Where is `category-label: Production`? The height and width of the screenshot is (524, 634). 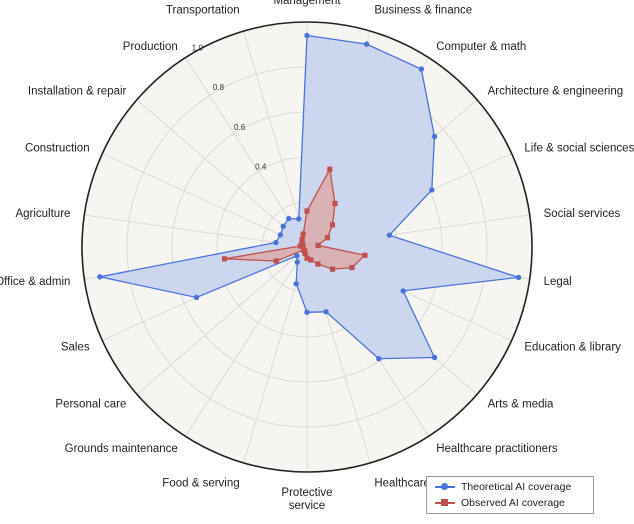
category-label: Production is located at coordinates (150, 47).